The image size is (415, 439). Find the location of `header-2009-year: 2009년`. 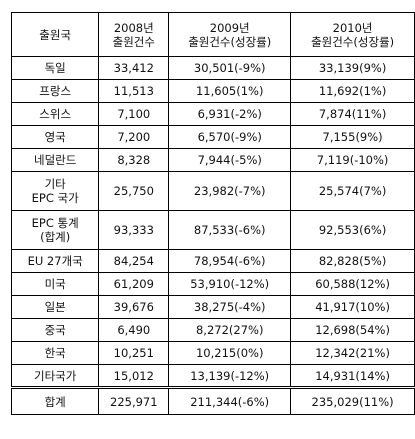

header-2009-year: 2009년 is located at coordinates (229, 27).